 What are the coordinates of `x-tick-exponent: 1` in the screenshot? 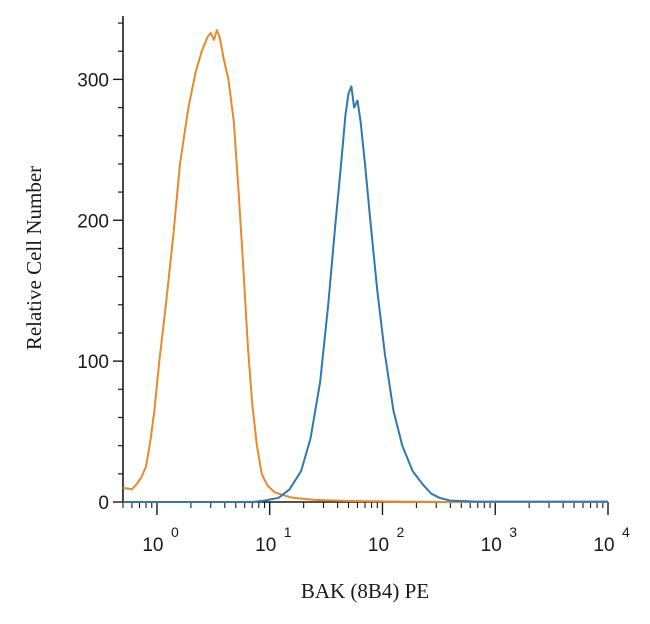 It's located at (288, 532).